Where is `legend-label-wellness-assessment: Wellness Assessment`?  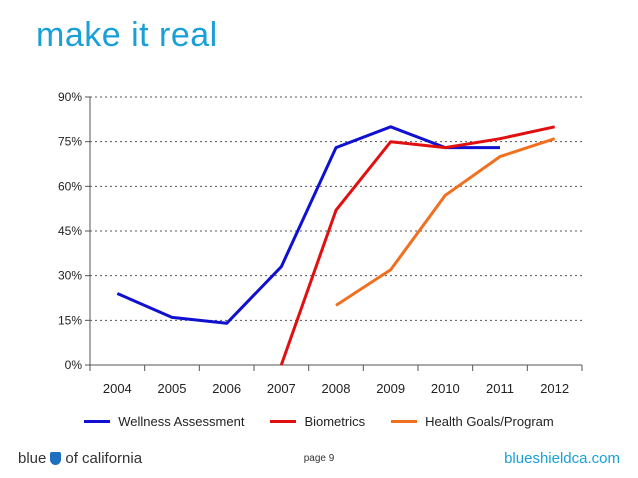
legend-label-wellness-assessment: Wellness Assessment is located at coordinates (181, 421).